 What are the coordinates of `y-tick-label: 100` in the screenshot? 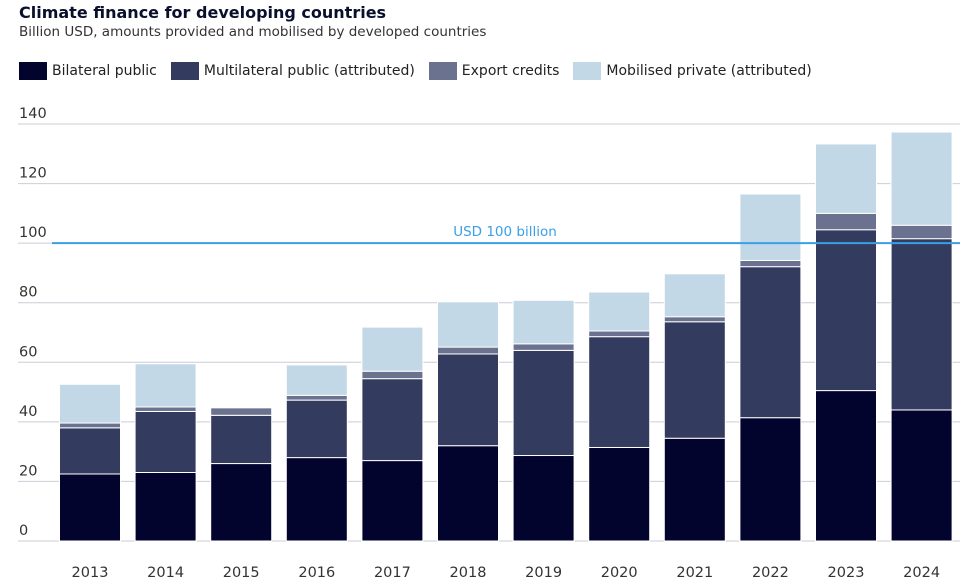 It's located at (33, 233).